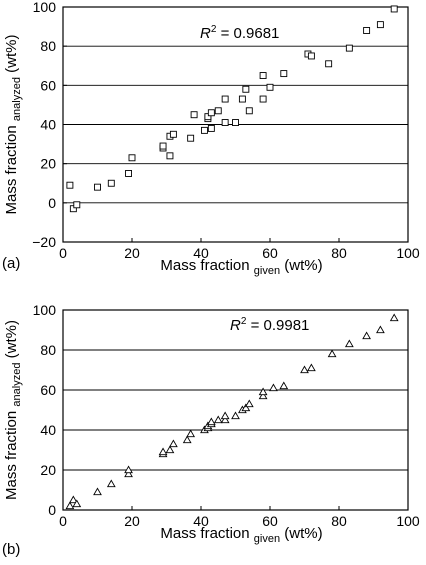 The width and height of the screenshot is (426, 565). What do you see at coordinates (11, 549) in the screenshot?
I see `panel-label: (b)` at bounding box center [11, 549].